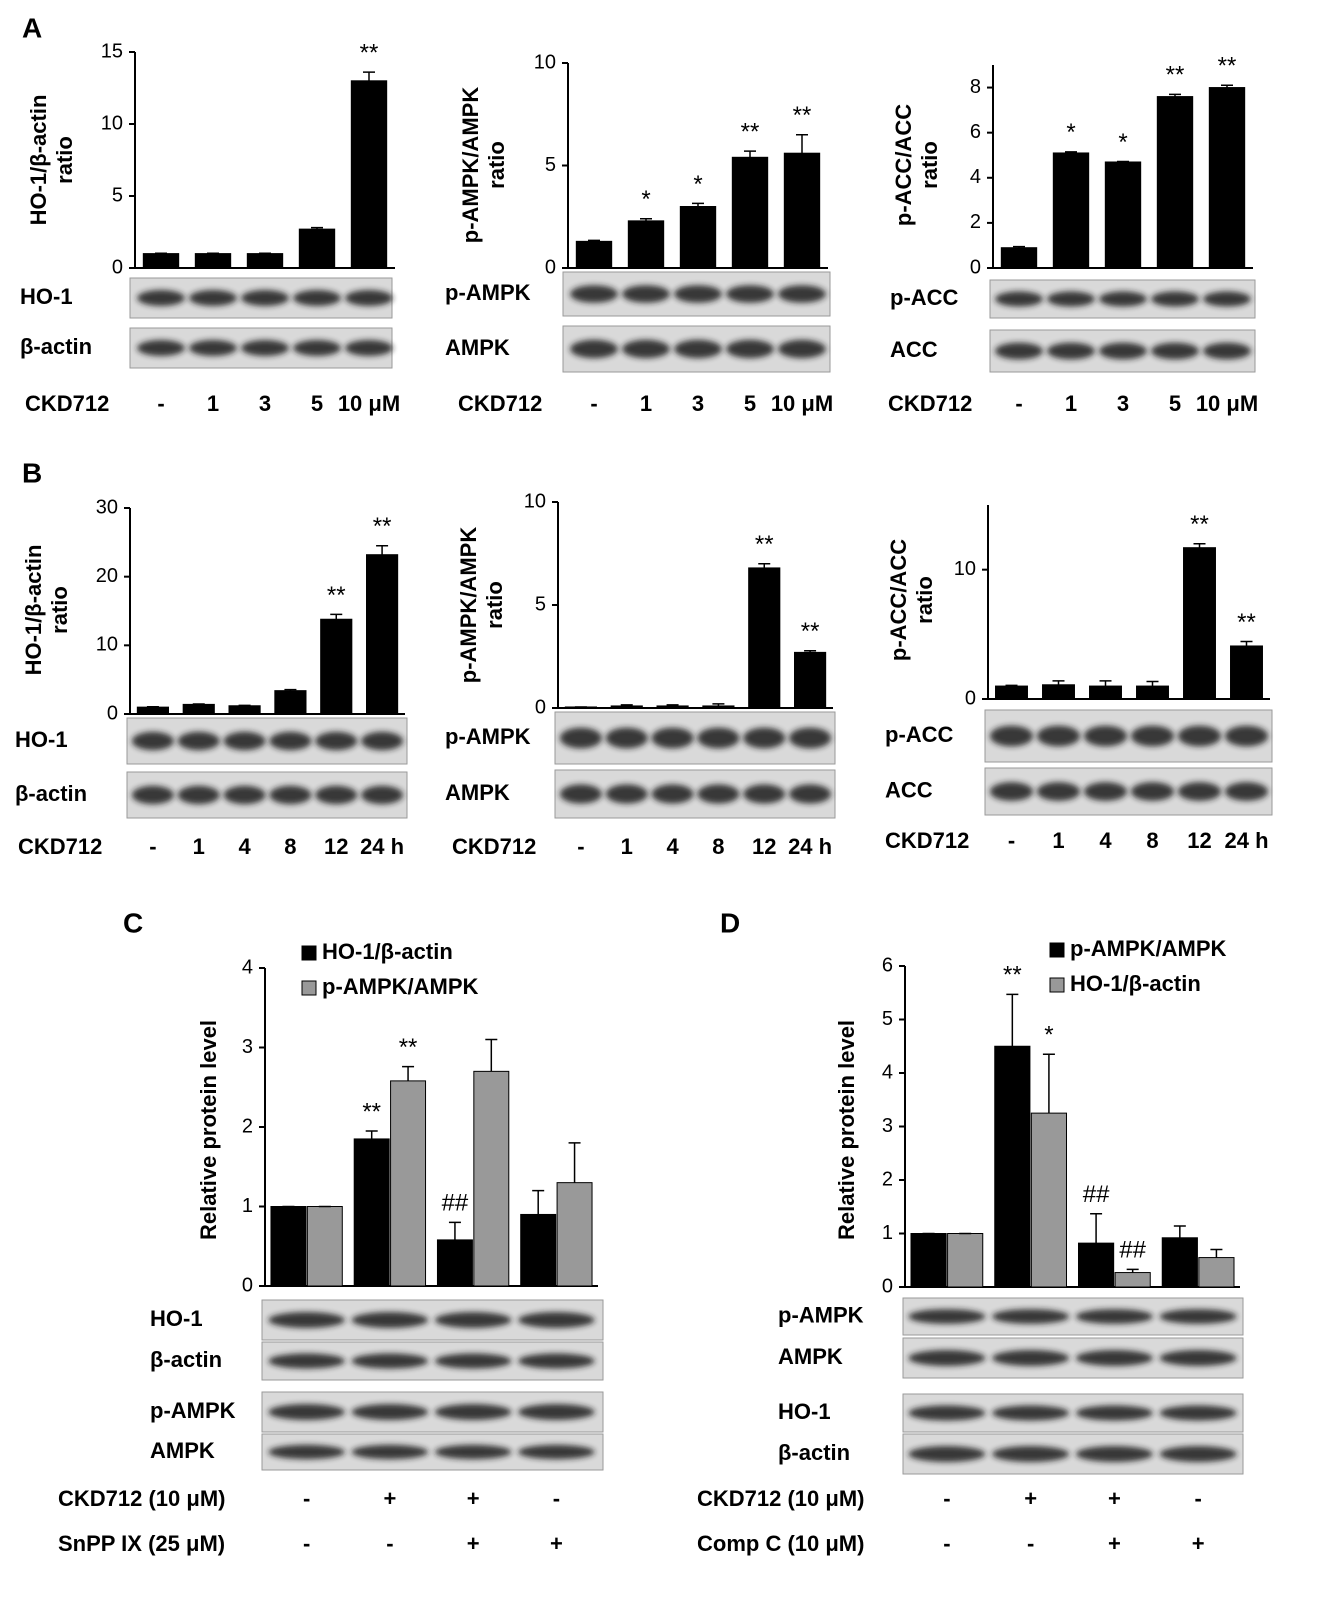  What do you see at coordinates (919, 734) in the screenshot?
I see `blot-label: p-ACC` at bounding box center [919, 734].